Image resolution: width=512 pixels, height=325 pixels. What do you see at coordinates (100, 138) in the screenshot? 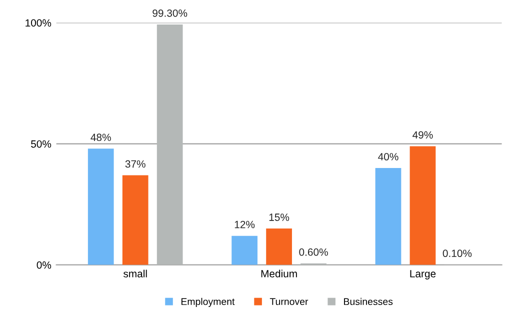
I see `data-label: 48%` at bounding box center [100, 138].